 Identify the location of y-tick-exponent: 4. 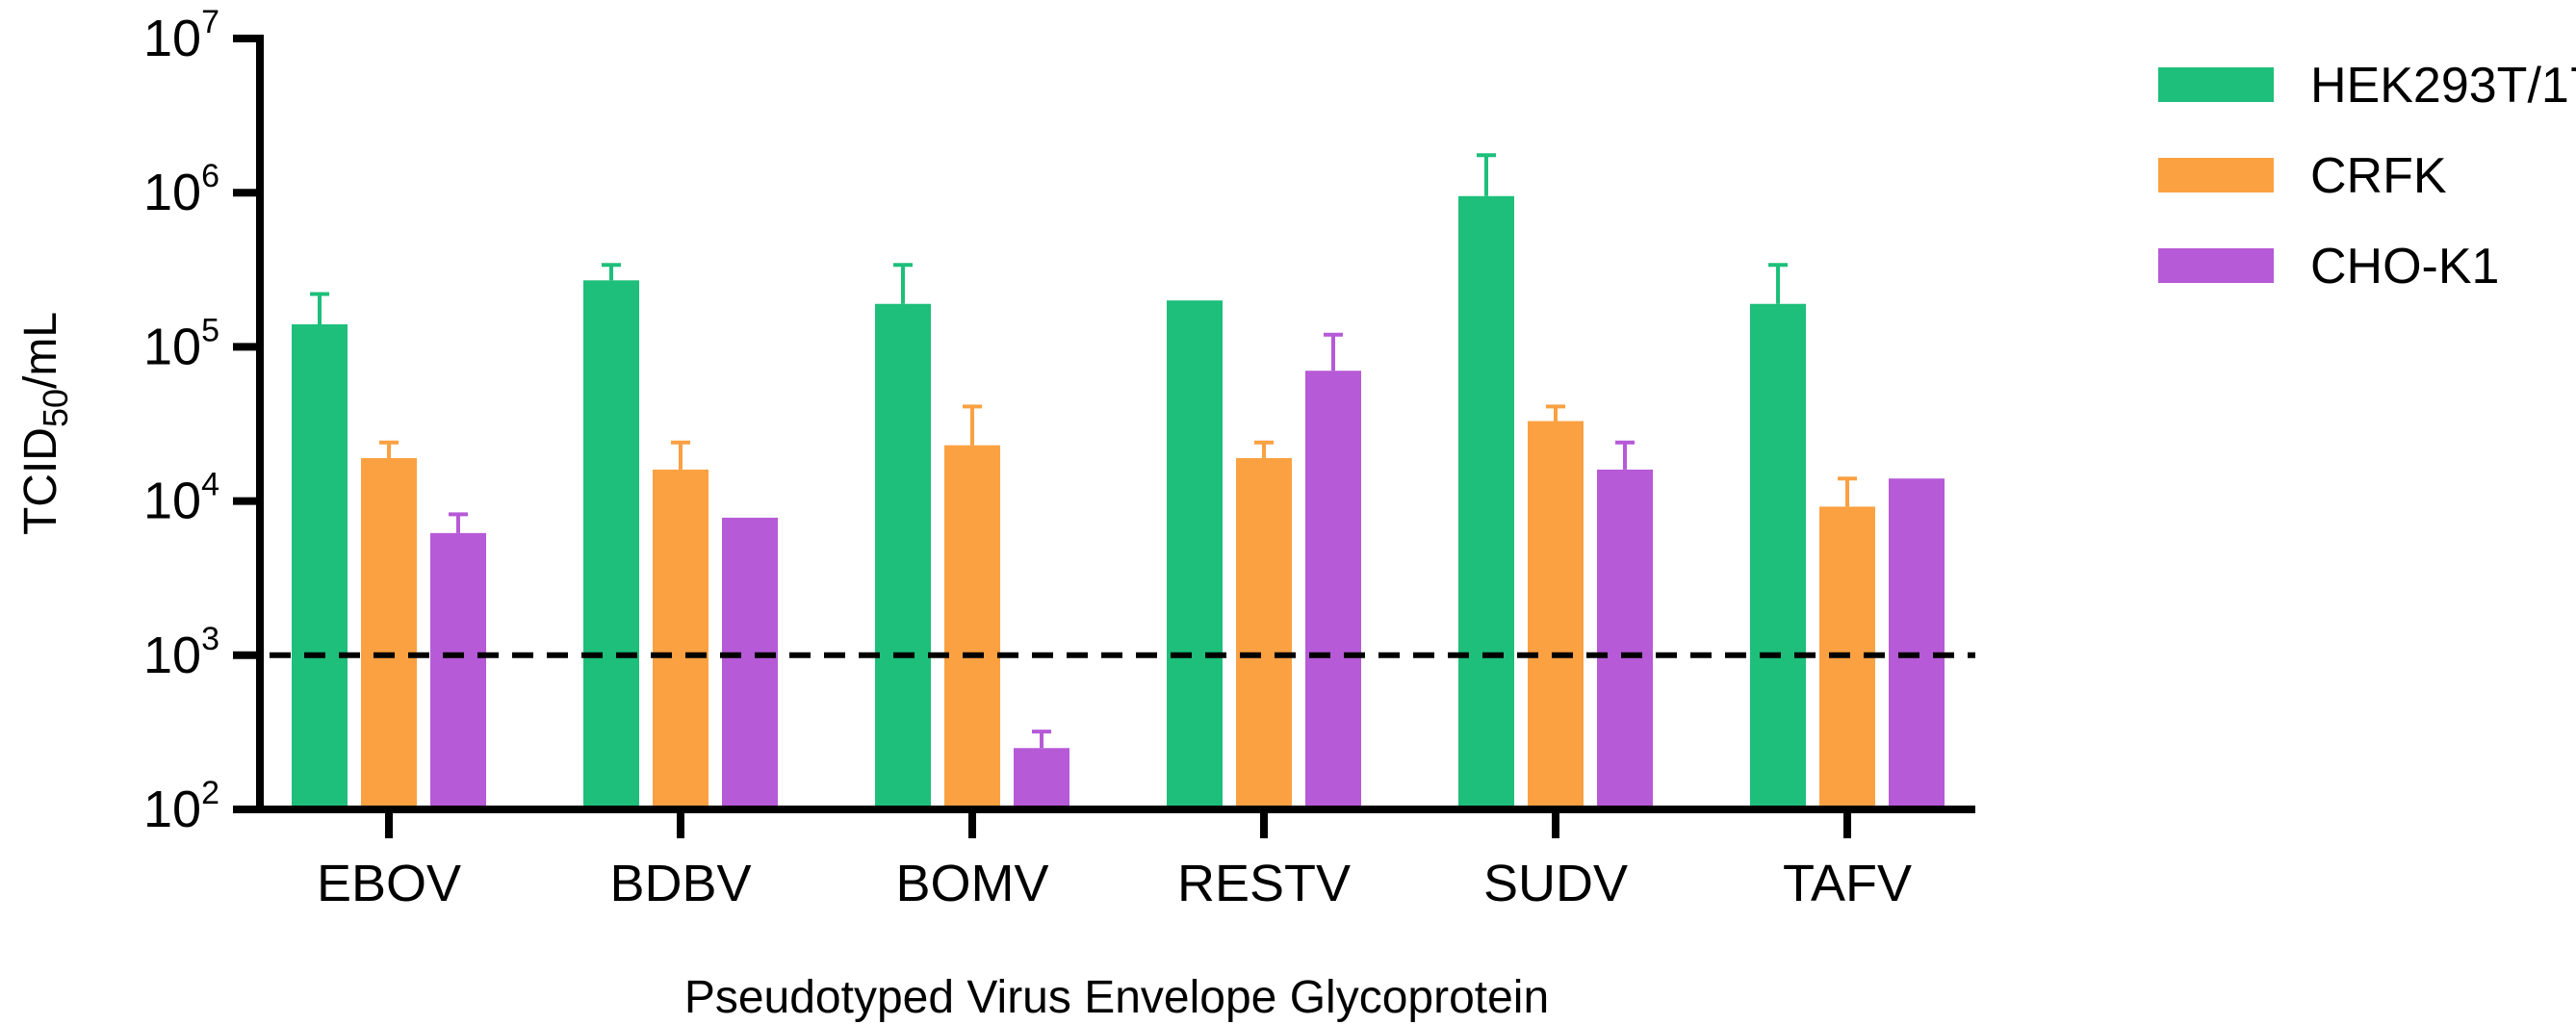
(210, 485).